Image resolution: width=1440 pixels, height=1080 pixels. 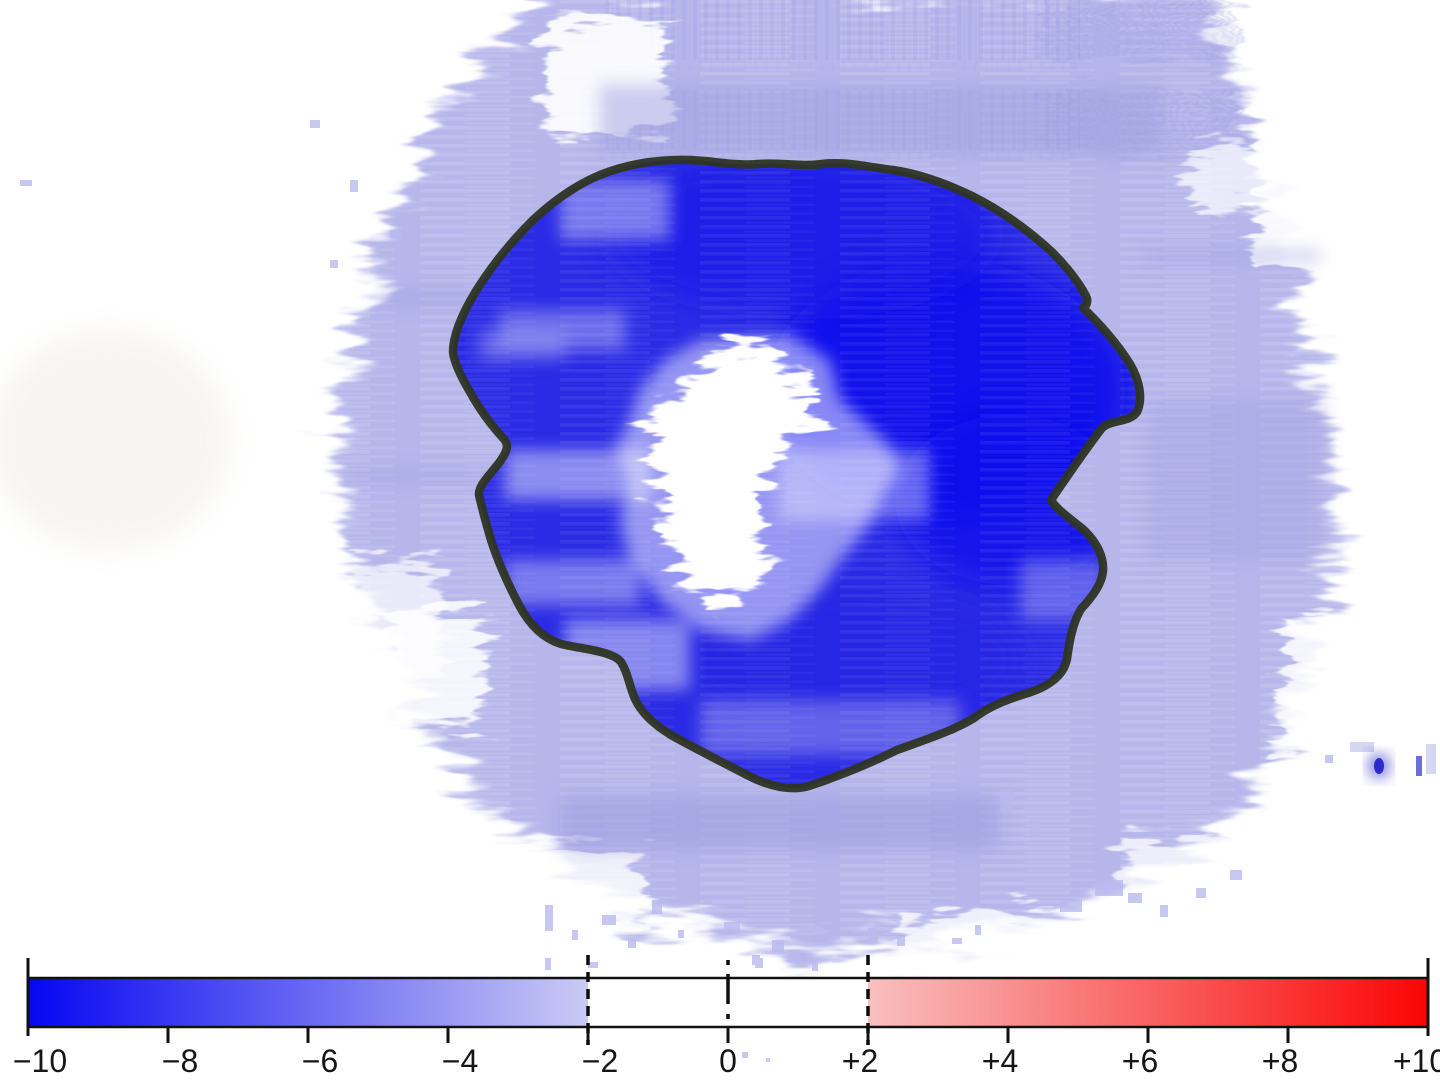 What do you see at coordinates (728, 1000) in the screenshot?
I see `colorbar-ticks` at bounding box center [728, 1000].